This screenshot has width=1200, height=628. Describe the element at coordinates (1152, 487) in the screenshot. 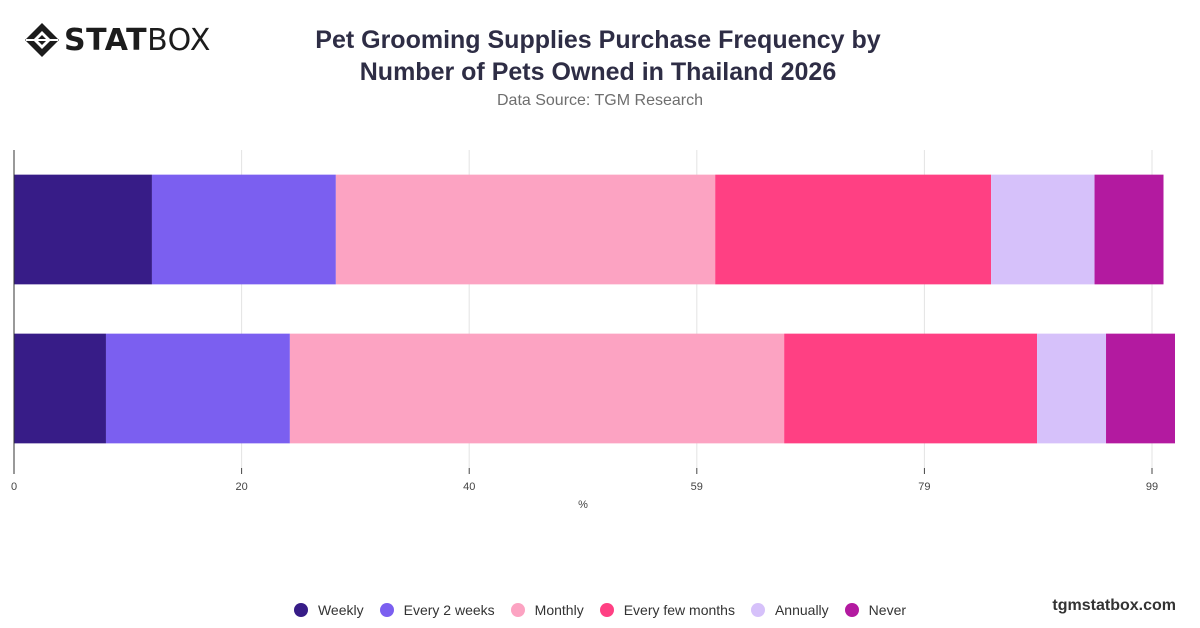

I see `x-tick-label: 99` at that location.